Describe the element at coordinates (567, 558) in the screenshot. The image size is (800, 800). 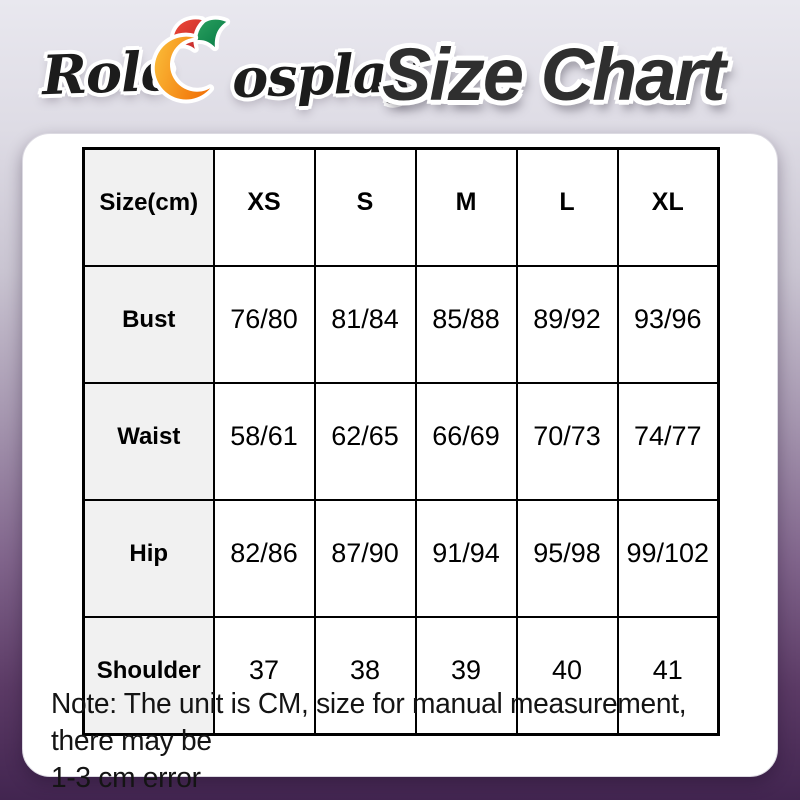
I see `cell-hip-l: 95/98` at that location.